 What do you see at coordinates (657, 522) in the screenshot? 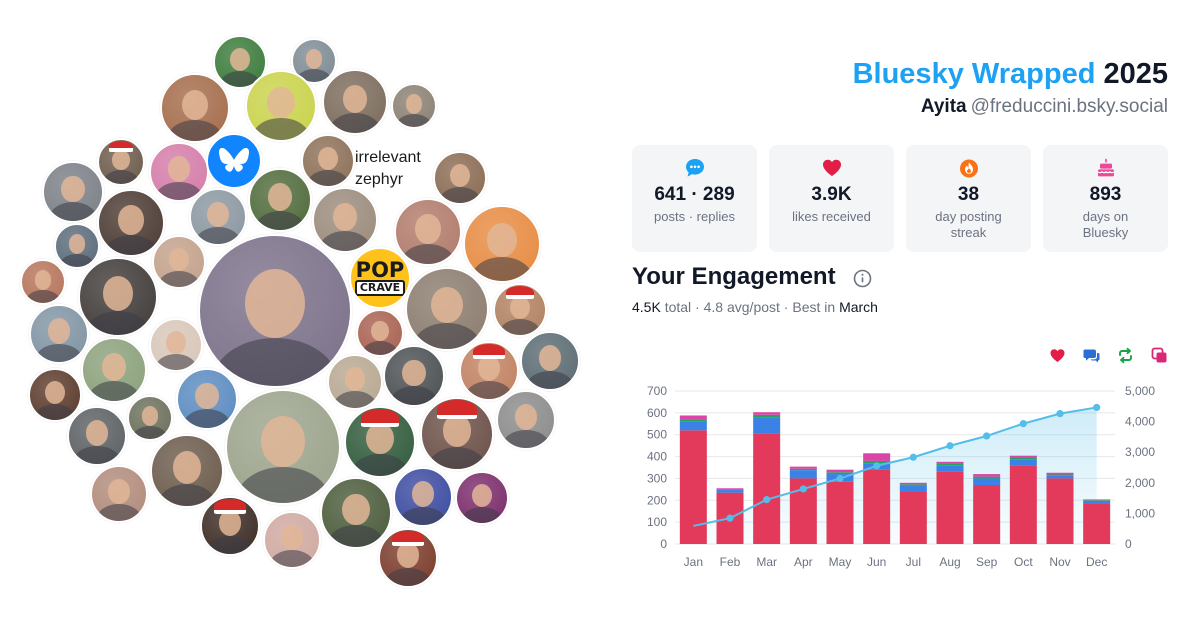
I see `y-tick-label: 100` at bounding box center [657, 522].